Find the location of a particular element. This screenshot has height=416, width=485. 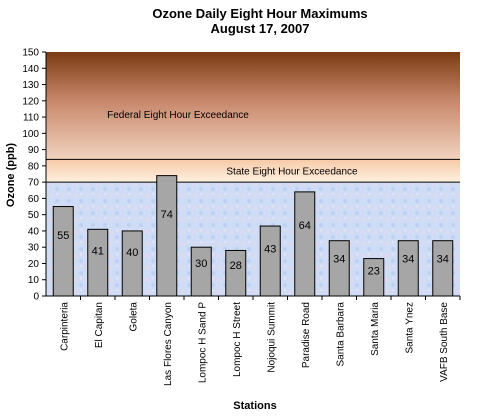

bar-data-label: 28 is located at coordinates (236, 266).